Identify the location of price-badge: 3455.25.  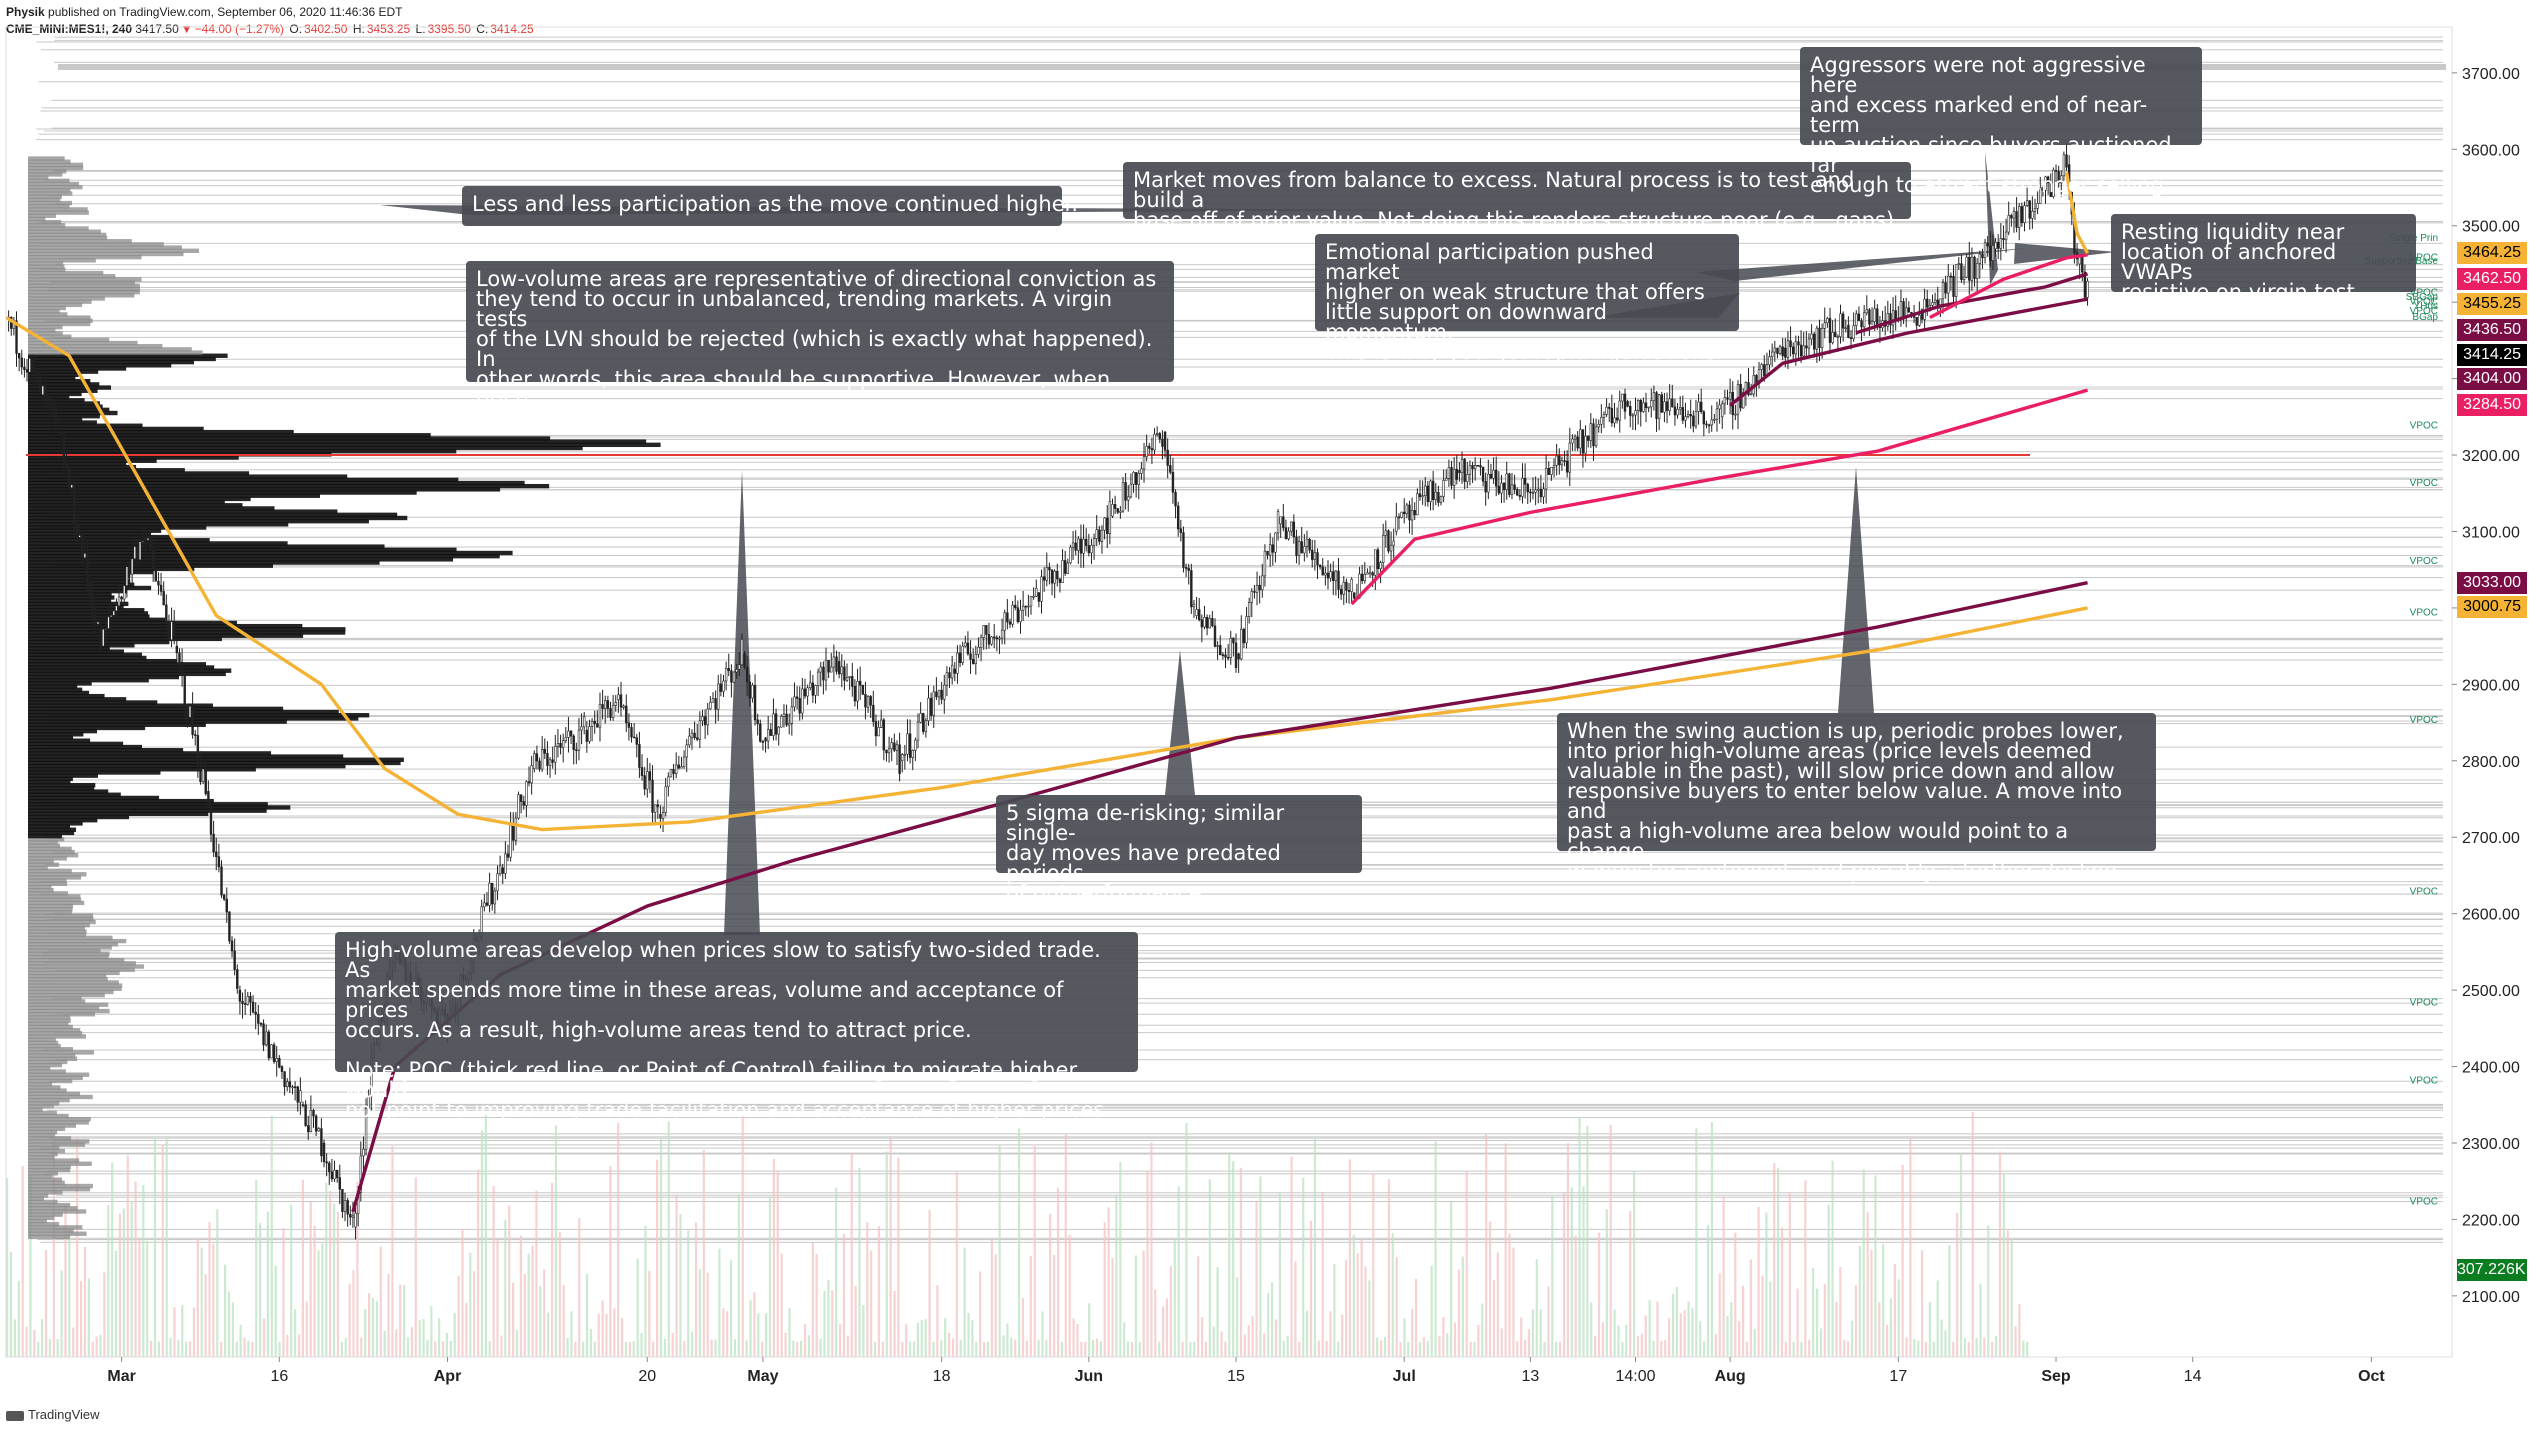
(2492, 304).